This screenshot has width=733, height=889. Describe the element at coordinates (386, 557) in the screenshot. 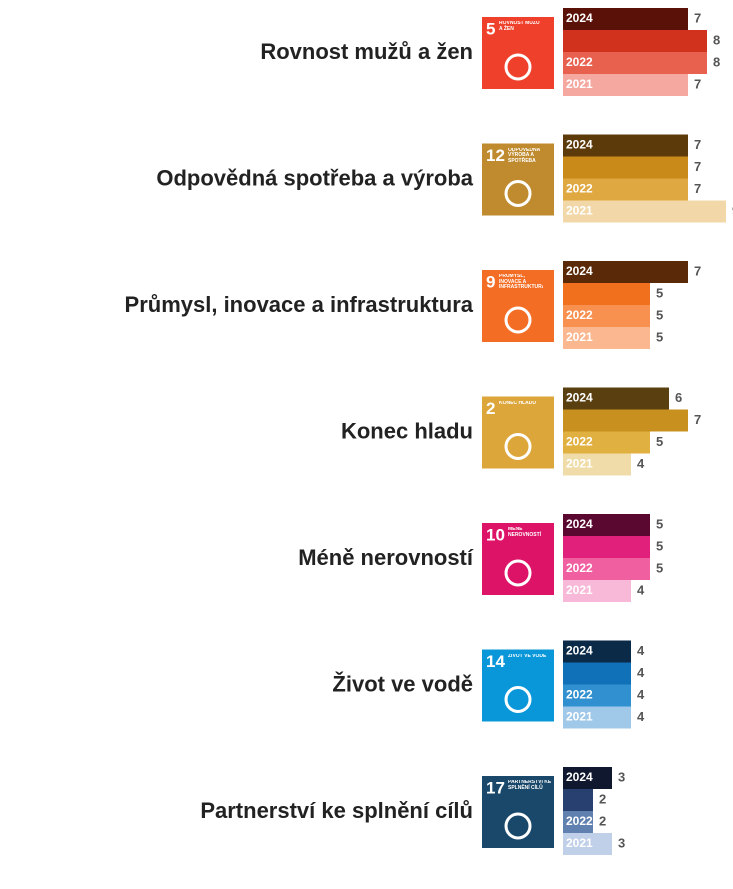

I see `chart-title: Méně nerovností` at that location.